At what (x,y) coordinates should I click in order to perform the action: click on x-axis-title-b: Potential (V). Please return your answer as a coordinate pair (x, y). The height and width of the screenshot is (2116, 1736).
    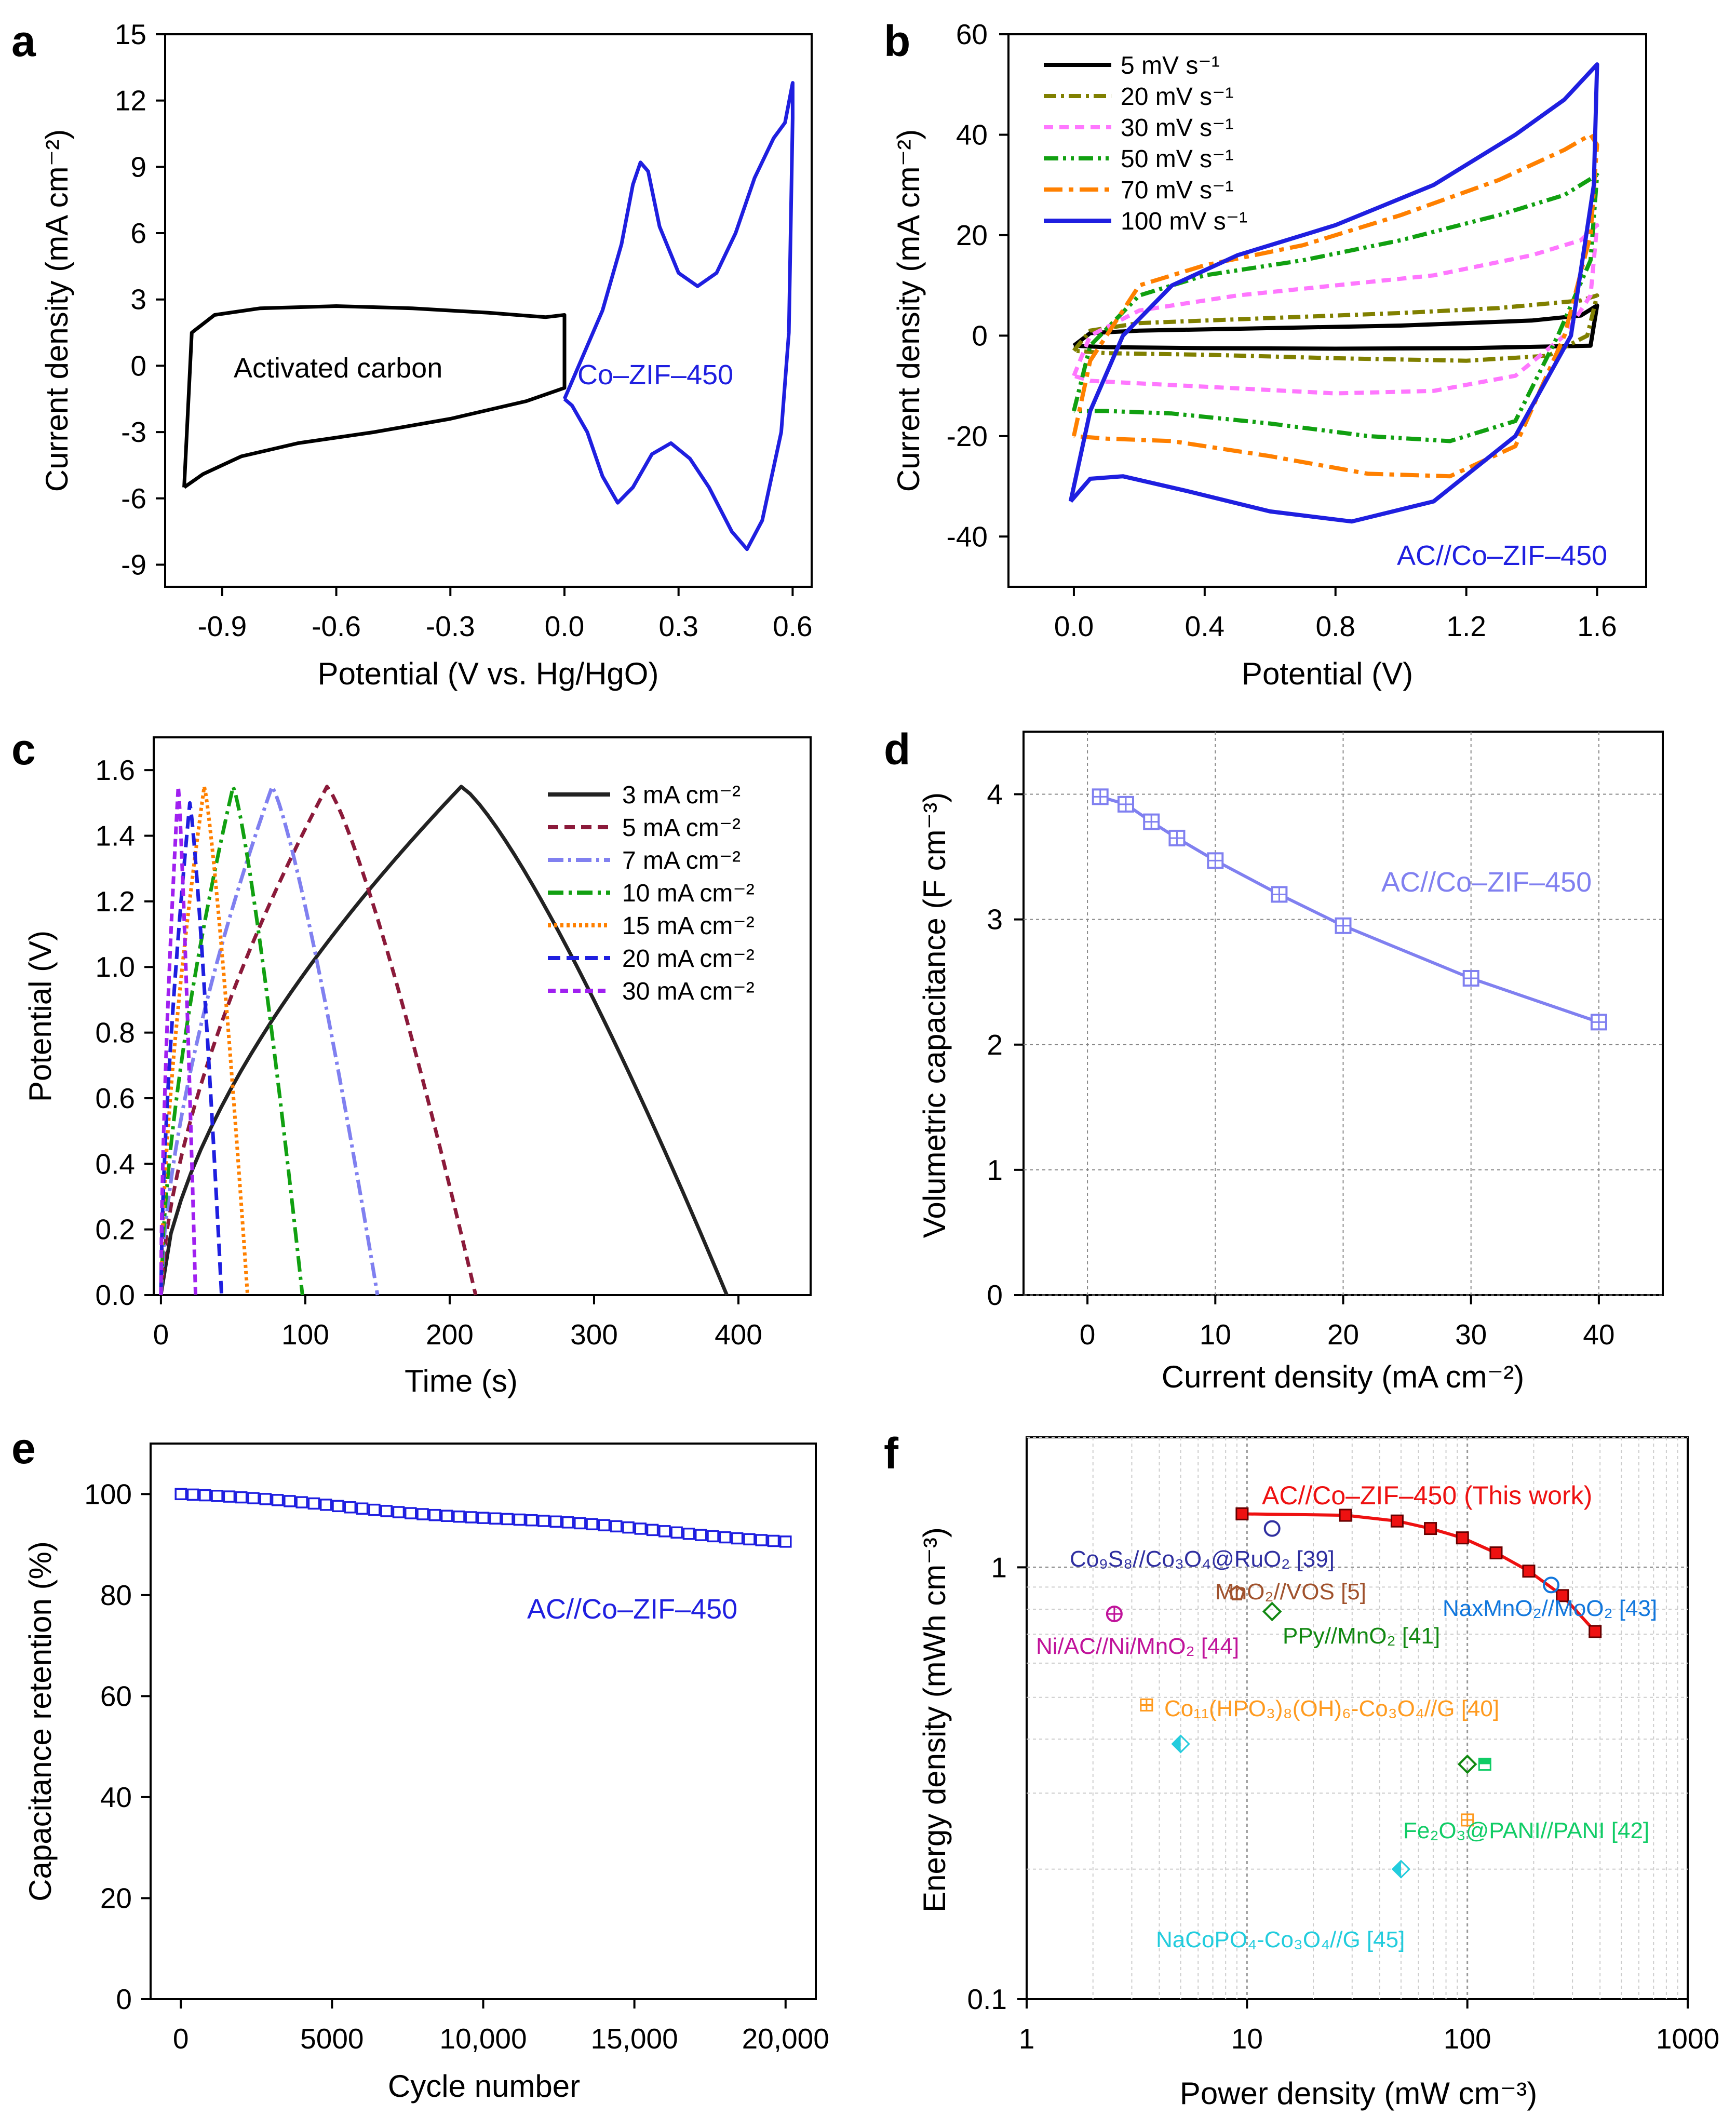
    Looking at the image, I should click on (1327, 673).